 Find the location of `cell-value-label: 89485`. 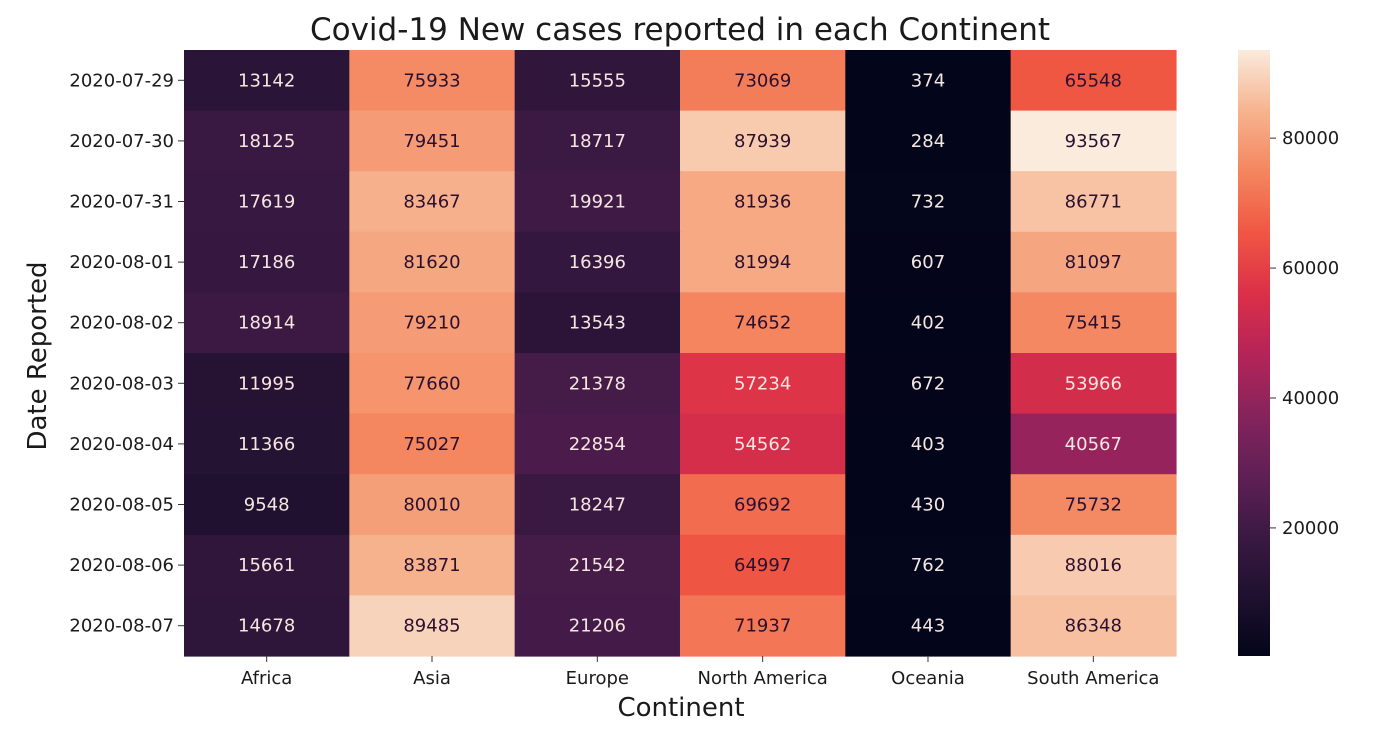

cell-value-label: 89485 is located at coordinates (431, 626).